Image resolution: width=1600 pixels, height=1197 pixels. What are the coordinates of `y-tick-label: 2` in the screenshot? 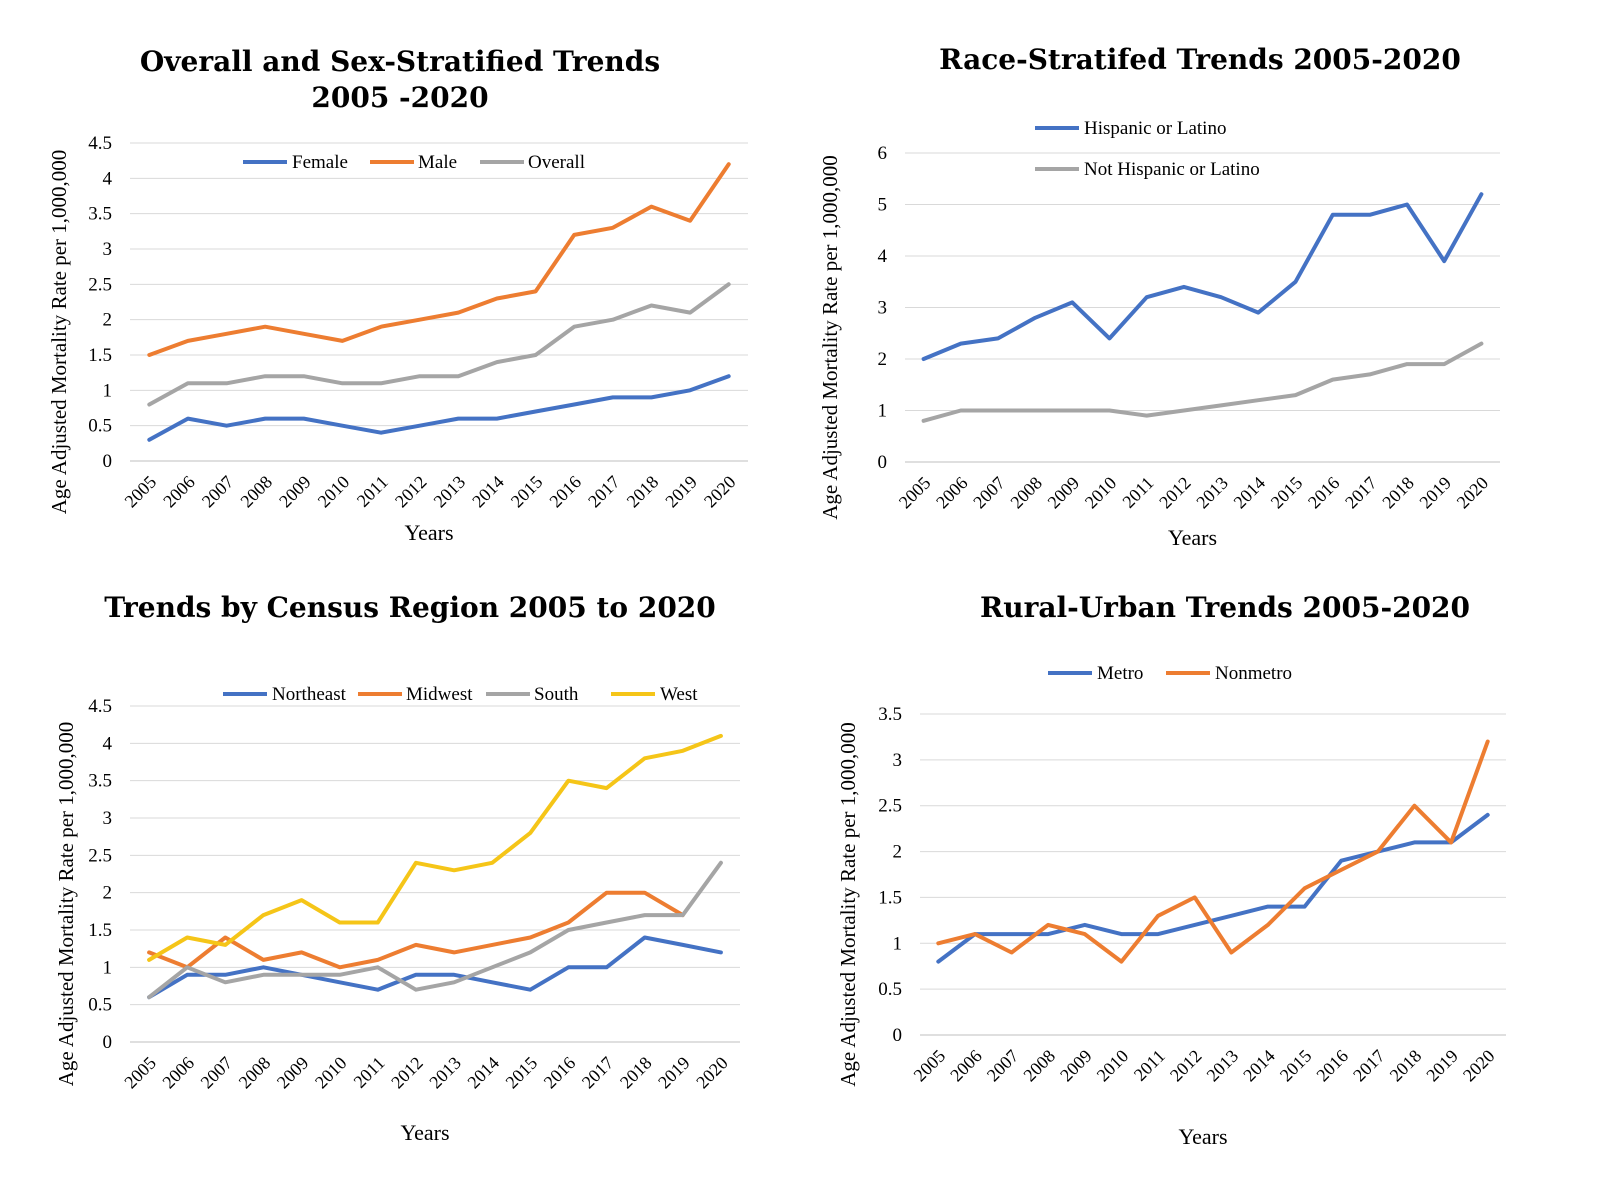 It's located at (108, 320).